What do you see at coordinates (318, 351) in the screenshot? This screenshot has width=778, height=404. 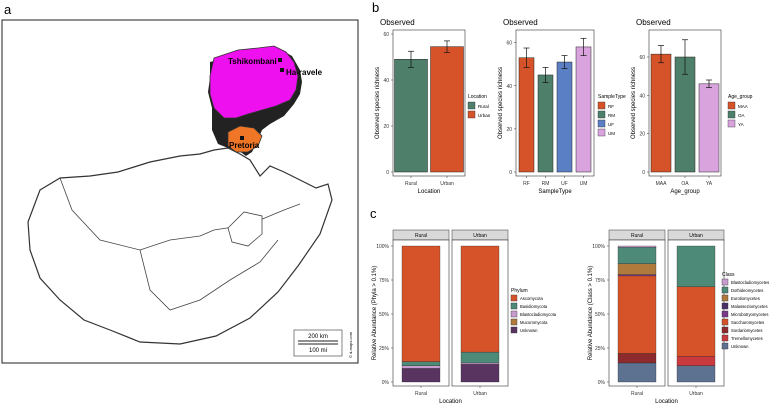 I see `map-scale-mi: 100 mi` at bounding box center [318, 351].